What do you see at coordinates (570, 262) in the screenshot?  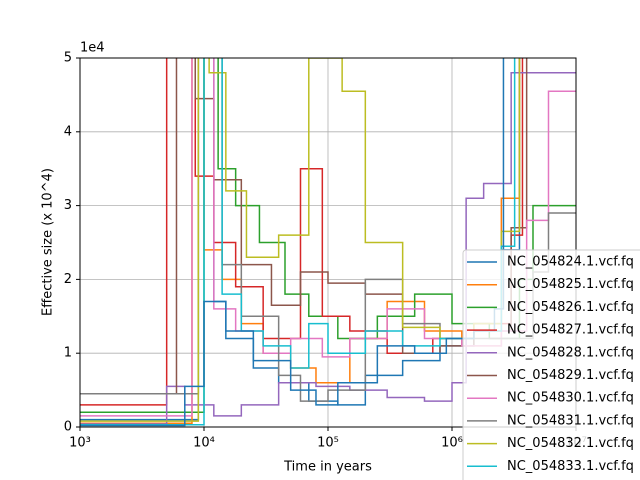 I see `legend-label: NC_054824.1.vcf.fq` at bounding box center [570, 262].